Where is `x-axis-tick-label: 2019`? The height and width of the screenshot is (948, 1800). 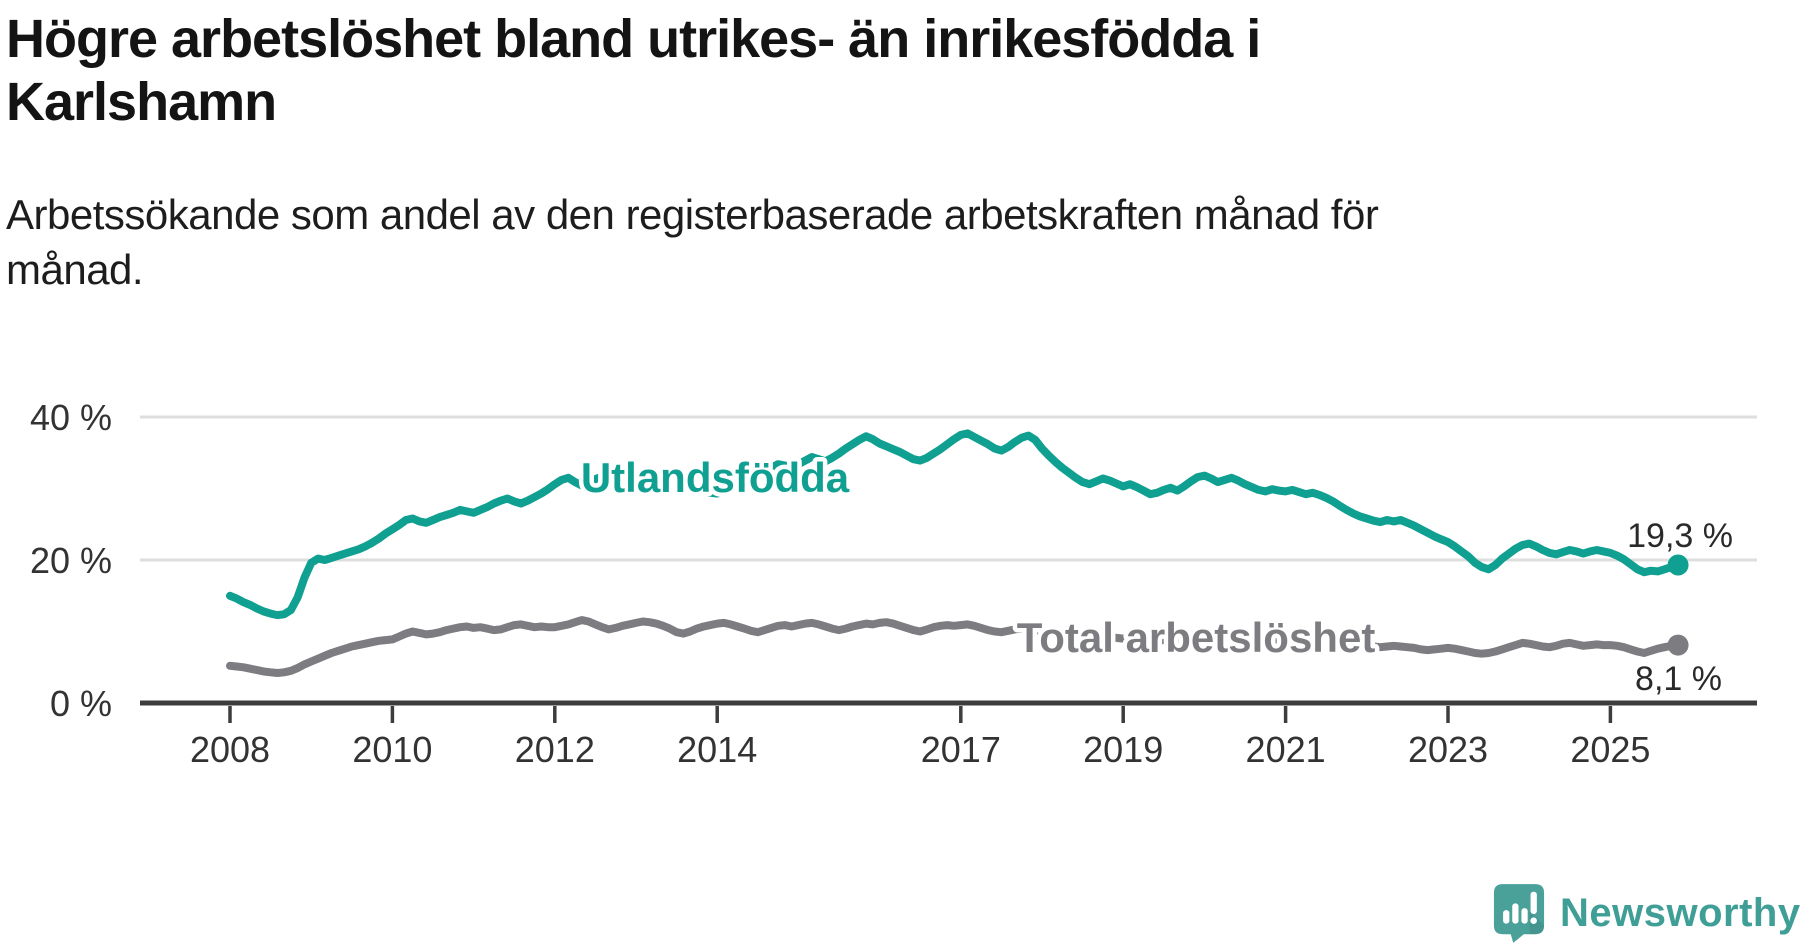
x-axis-tick-label: 2019 is located at coordinates (1123, 749).